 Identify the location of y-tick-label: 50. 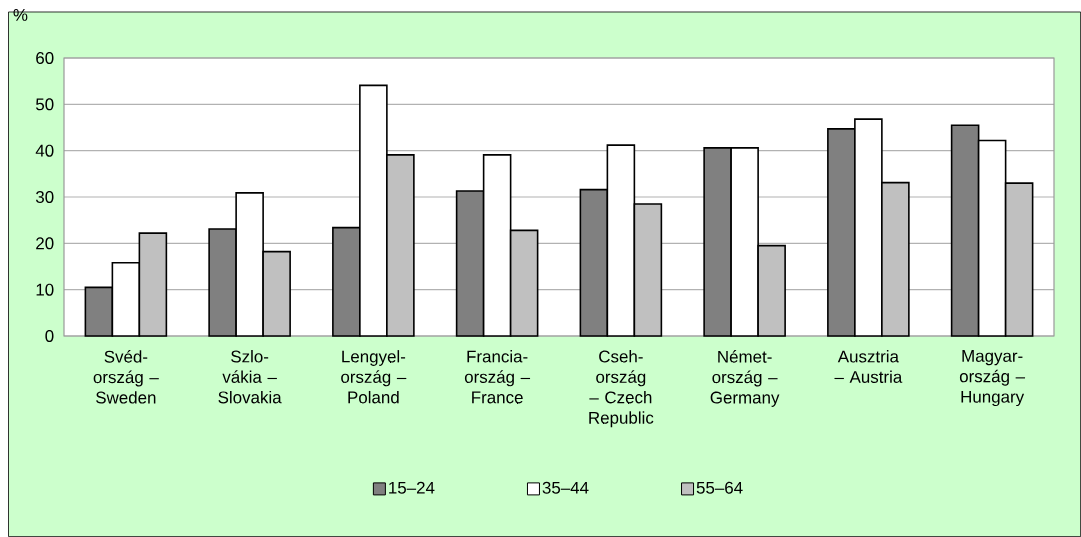
(44, 104).